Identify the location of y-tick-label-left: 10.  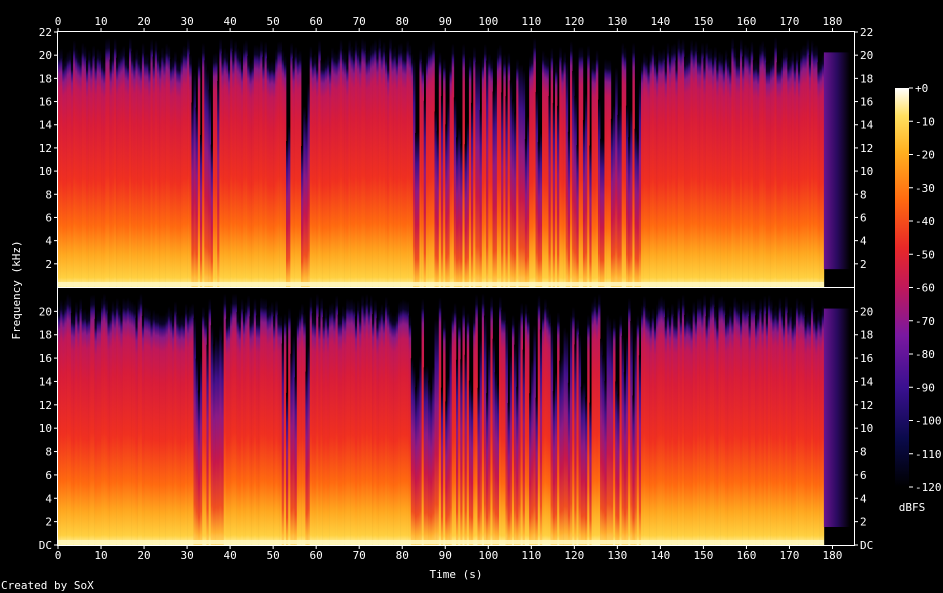
(45, 428).